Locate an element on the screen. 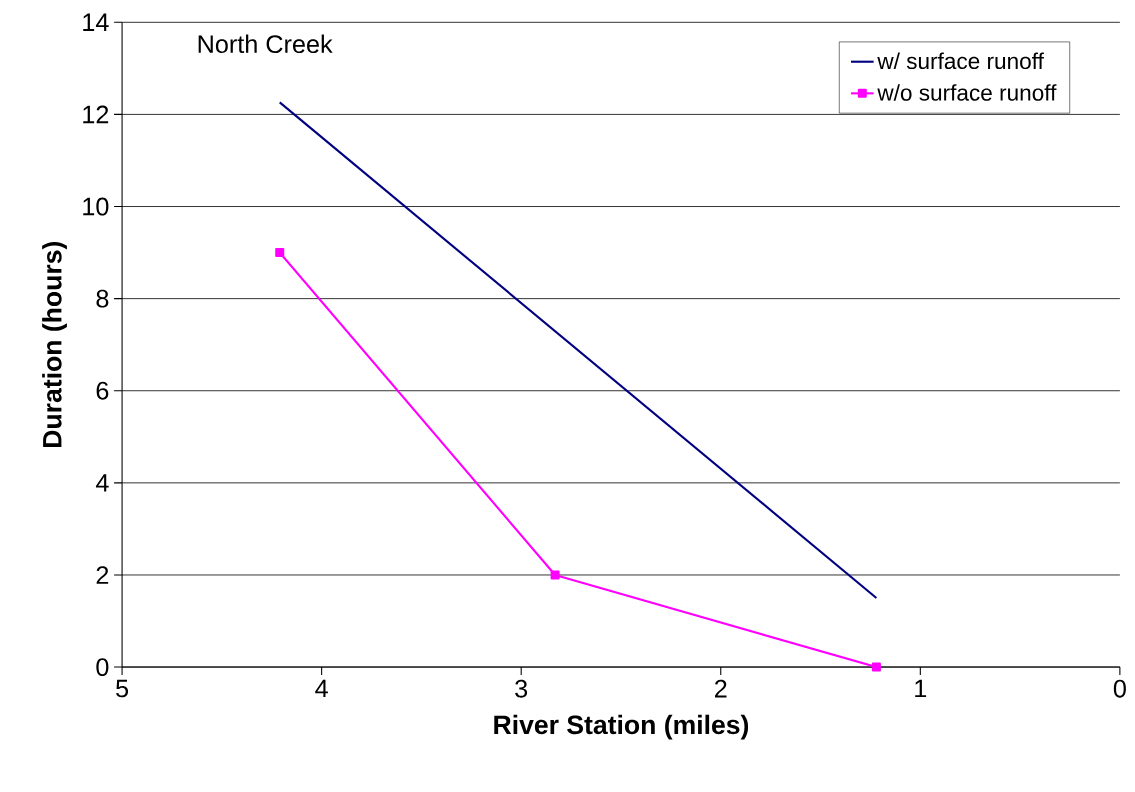  y-tick-label: 4 is located at coordinates (102, 483).